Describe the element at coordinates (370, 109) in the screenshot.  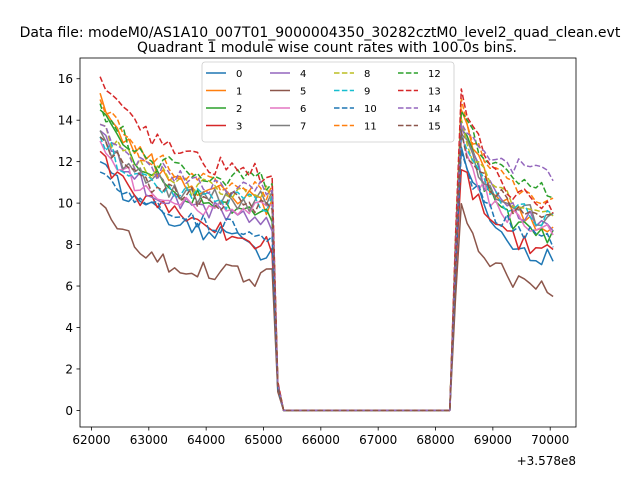
I see `legend-label-10: 10` at that location.